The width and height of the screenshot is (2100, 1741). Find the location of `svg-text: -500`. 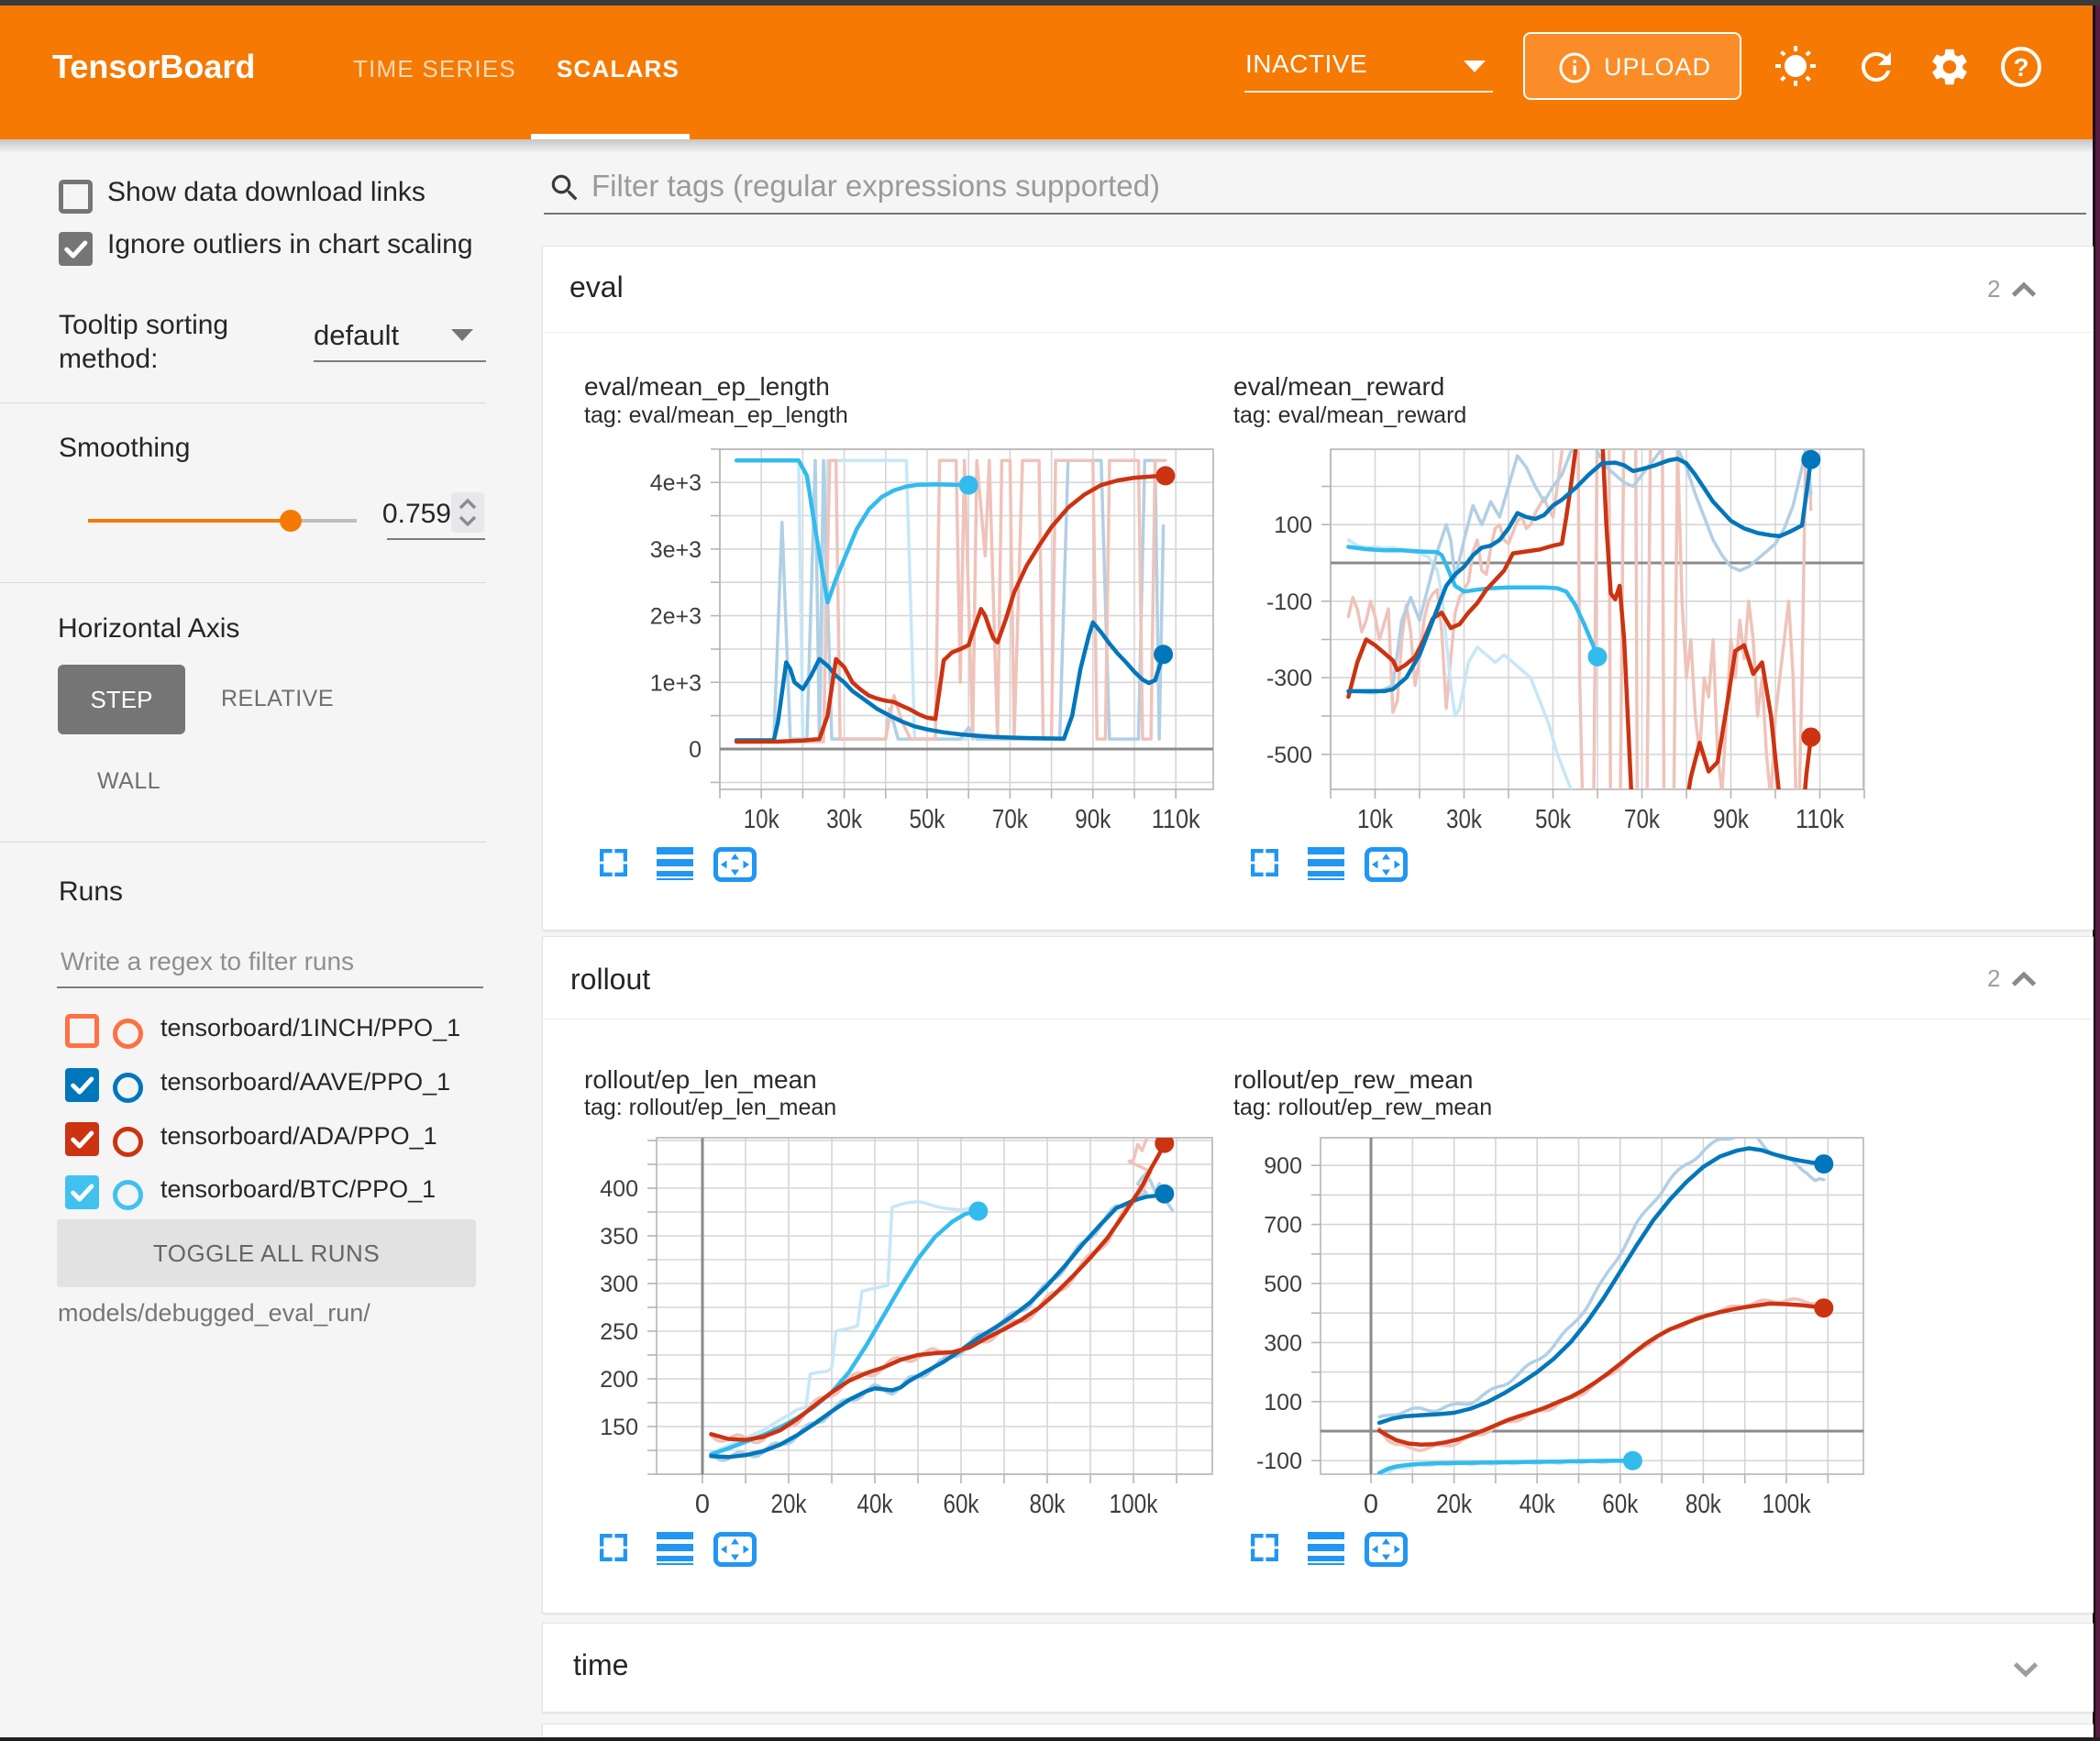

svg-text: -500 is located at coordinates (1289, 756).